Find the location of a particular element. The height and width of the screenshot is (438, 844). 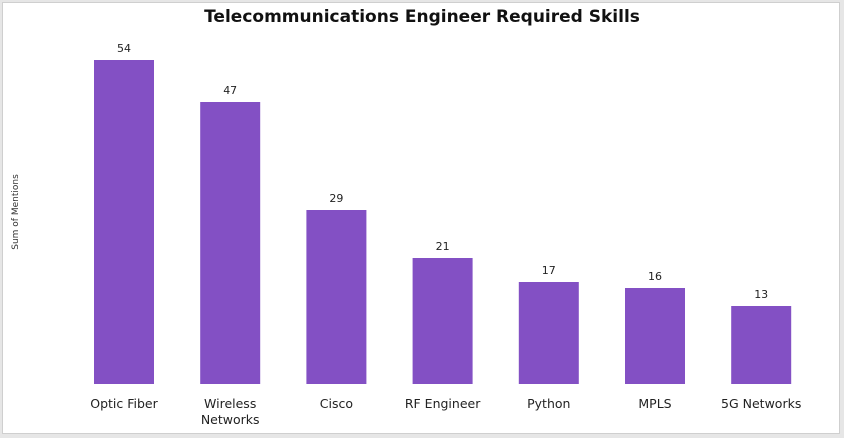

data-label-1: 47 is located at coordinates (230, 90).